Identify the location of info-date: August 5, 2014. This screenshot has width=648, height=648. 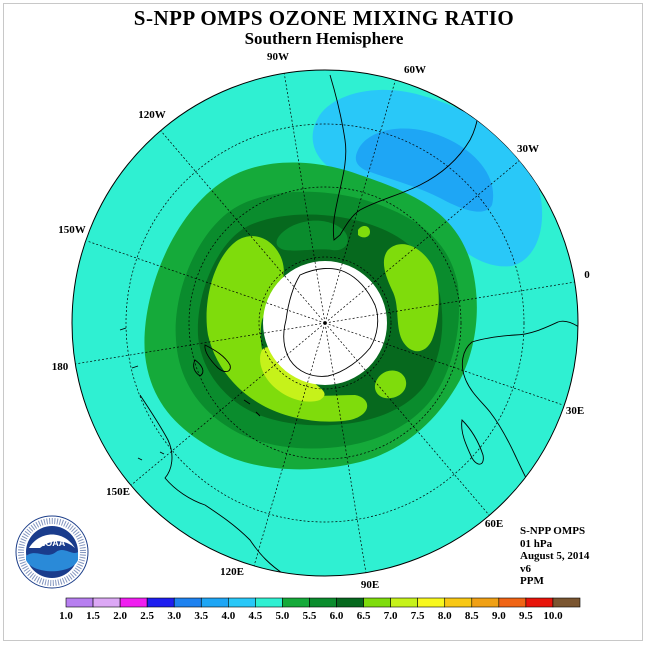
(555, 556).